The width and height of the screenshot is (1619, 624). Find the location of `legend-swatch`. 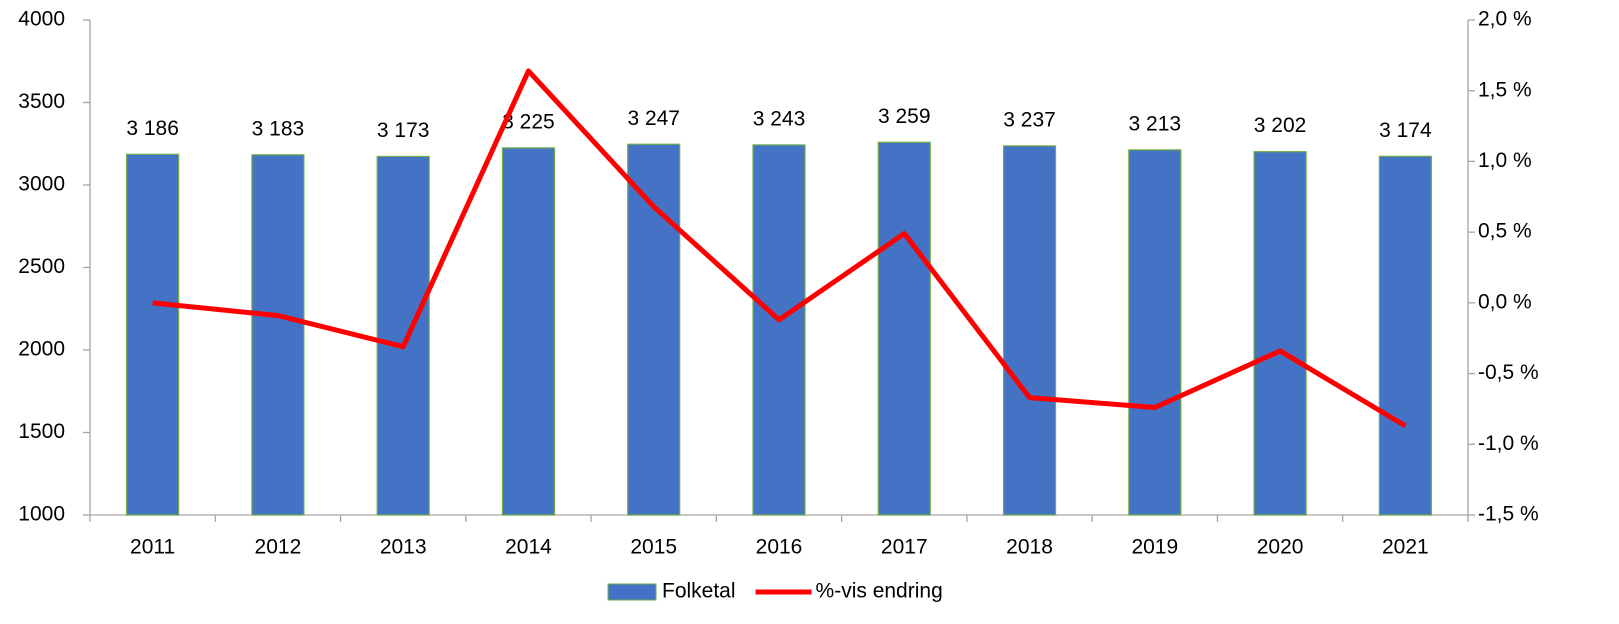

legend-swatch is located at coordinates (632, 592).